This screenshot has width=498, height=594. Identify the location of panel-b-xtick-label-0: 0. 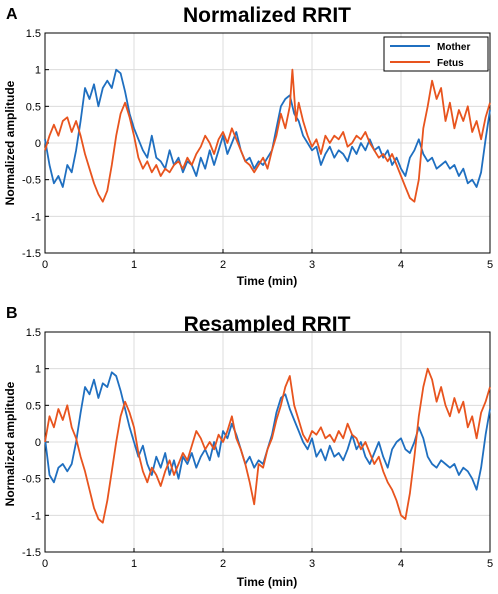
(45, 564).